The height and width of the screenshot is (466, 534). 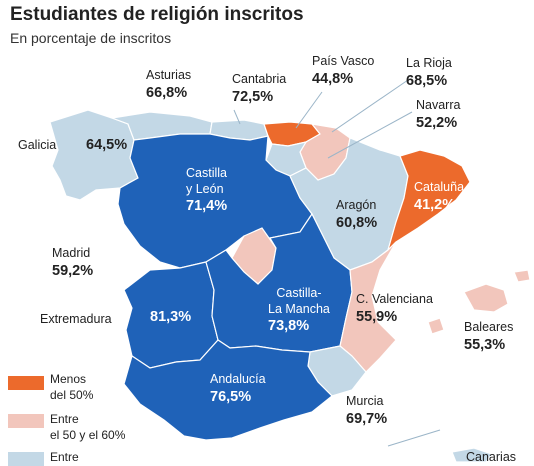 What do you see at coordinates (435, 204) in the screenshot?
I see `label-cataluna-value: 41,2%` at bounding box center [435, 204].